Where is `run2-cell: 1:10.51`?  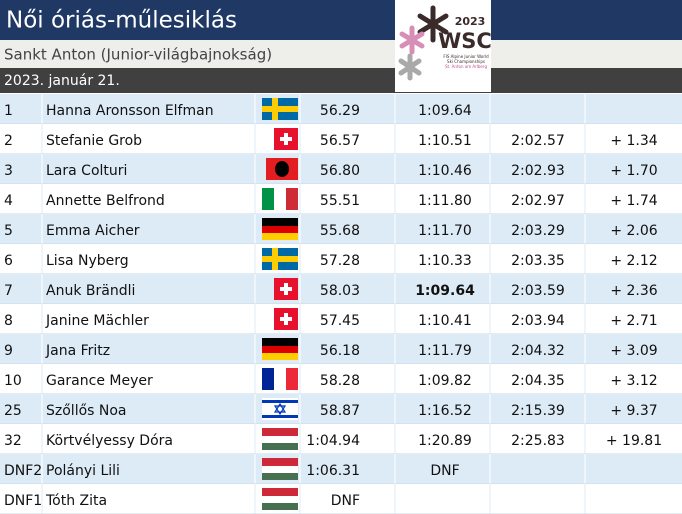 run2-cell: 1:10.51 is located at coordinates (445, 141).